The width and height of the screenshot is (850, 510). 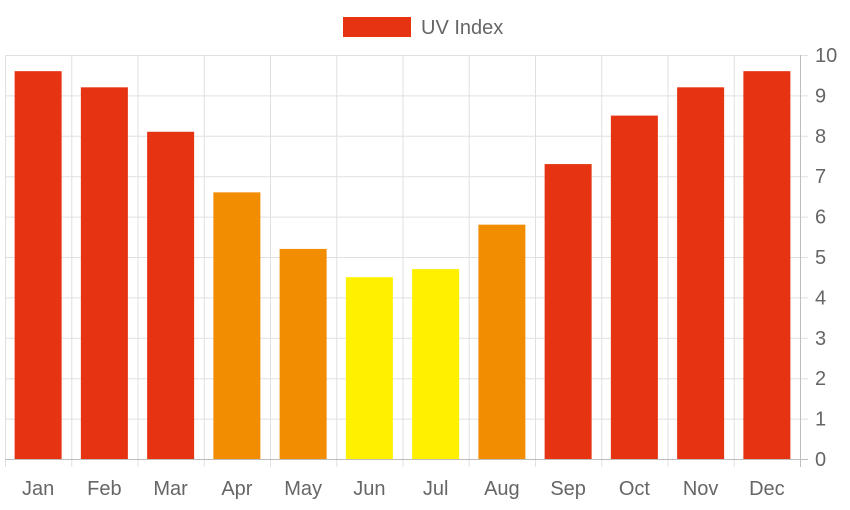 I want to click on y-tick-label: 10, so click(x=826, y=56).